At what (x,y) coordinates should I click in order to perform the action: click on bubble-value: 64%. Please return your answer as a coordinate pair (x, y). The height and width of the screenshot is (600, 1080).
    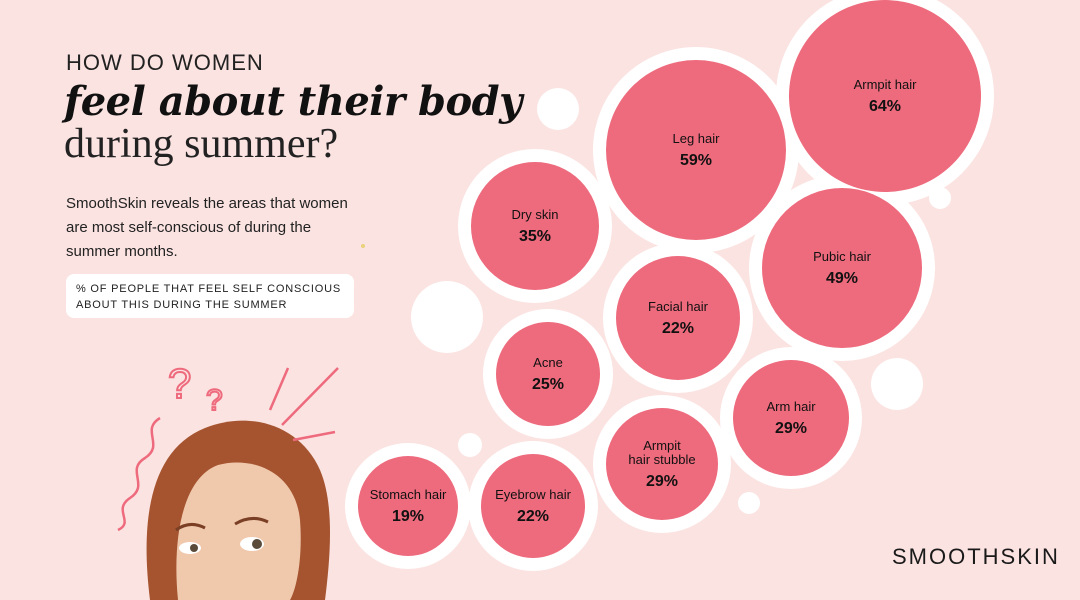
    Looking at the image, I should click on (885, 106).